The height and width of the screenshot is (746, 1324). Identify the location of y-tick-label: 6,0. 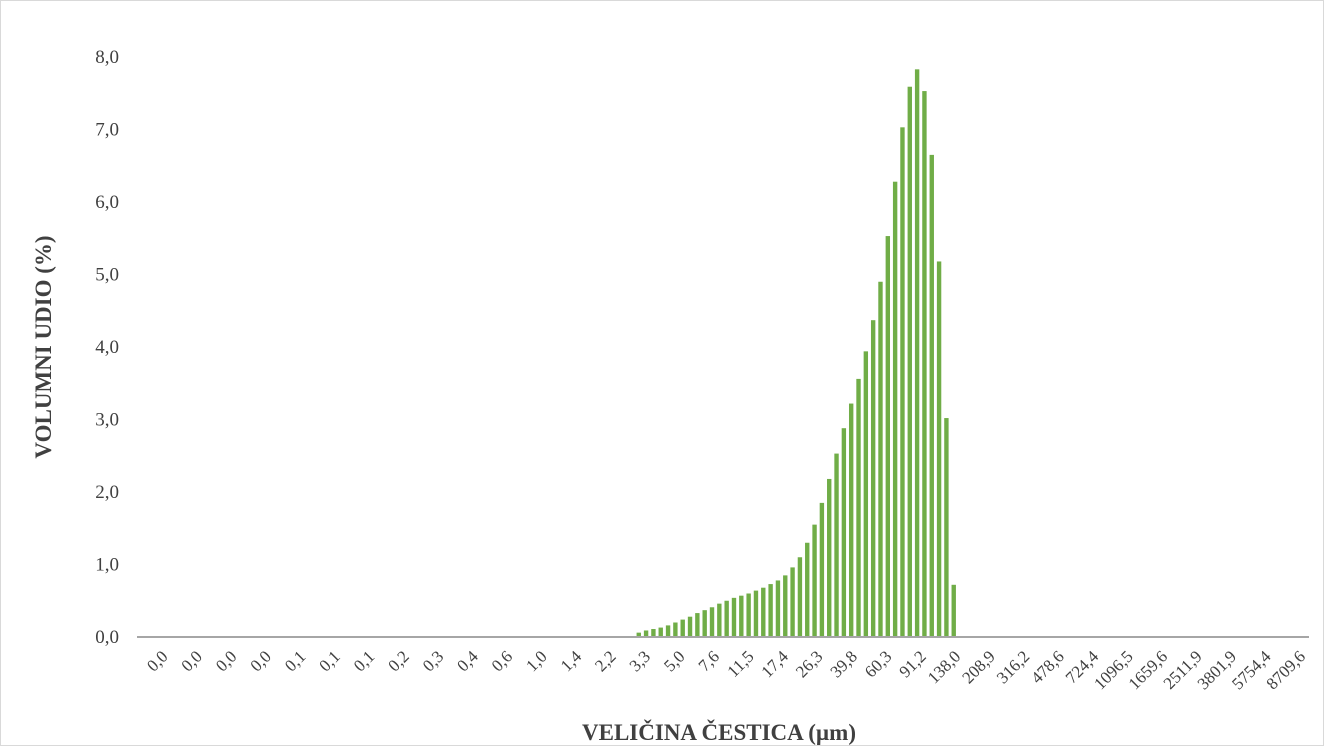
(107, 202).